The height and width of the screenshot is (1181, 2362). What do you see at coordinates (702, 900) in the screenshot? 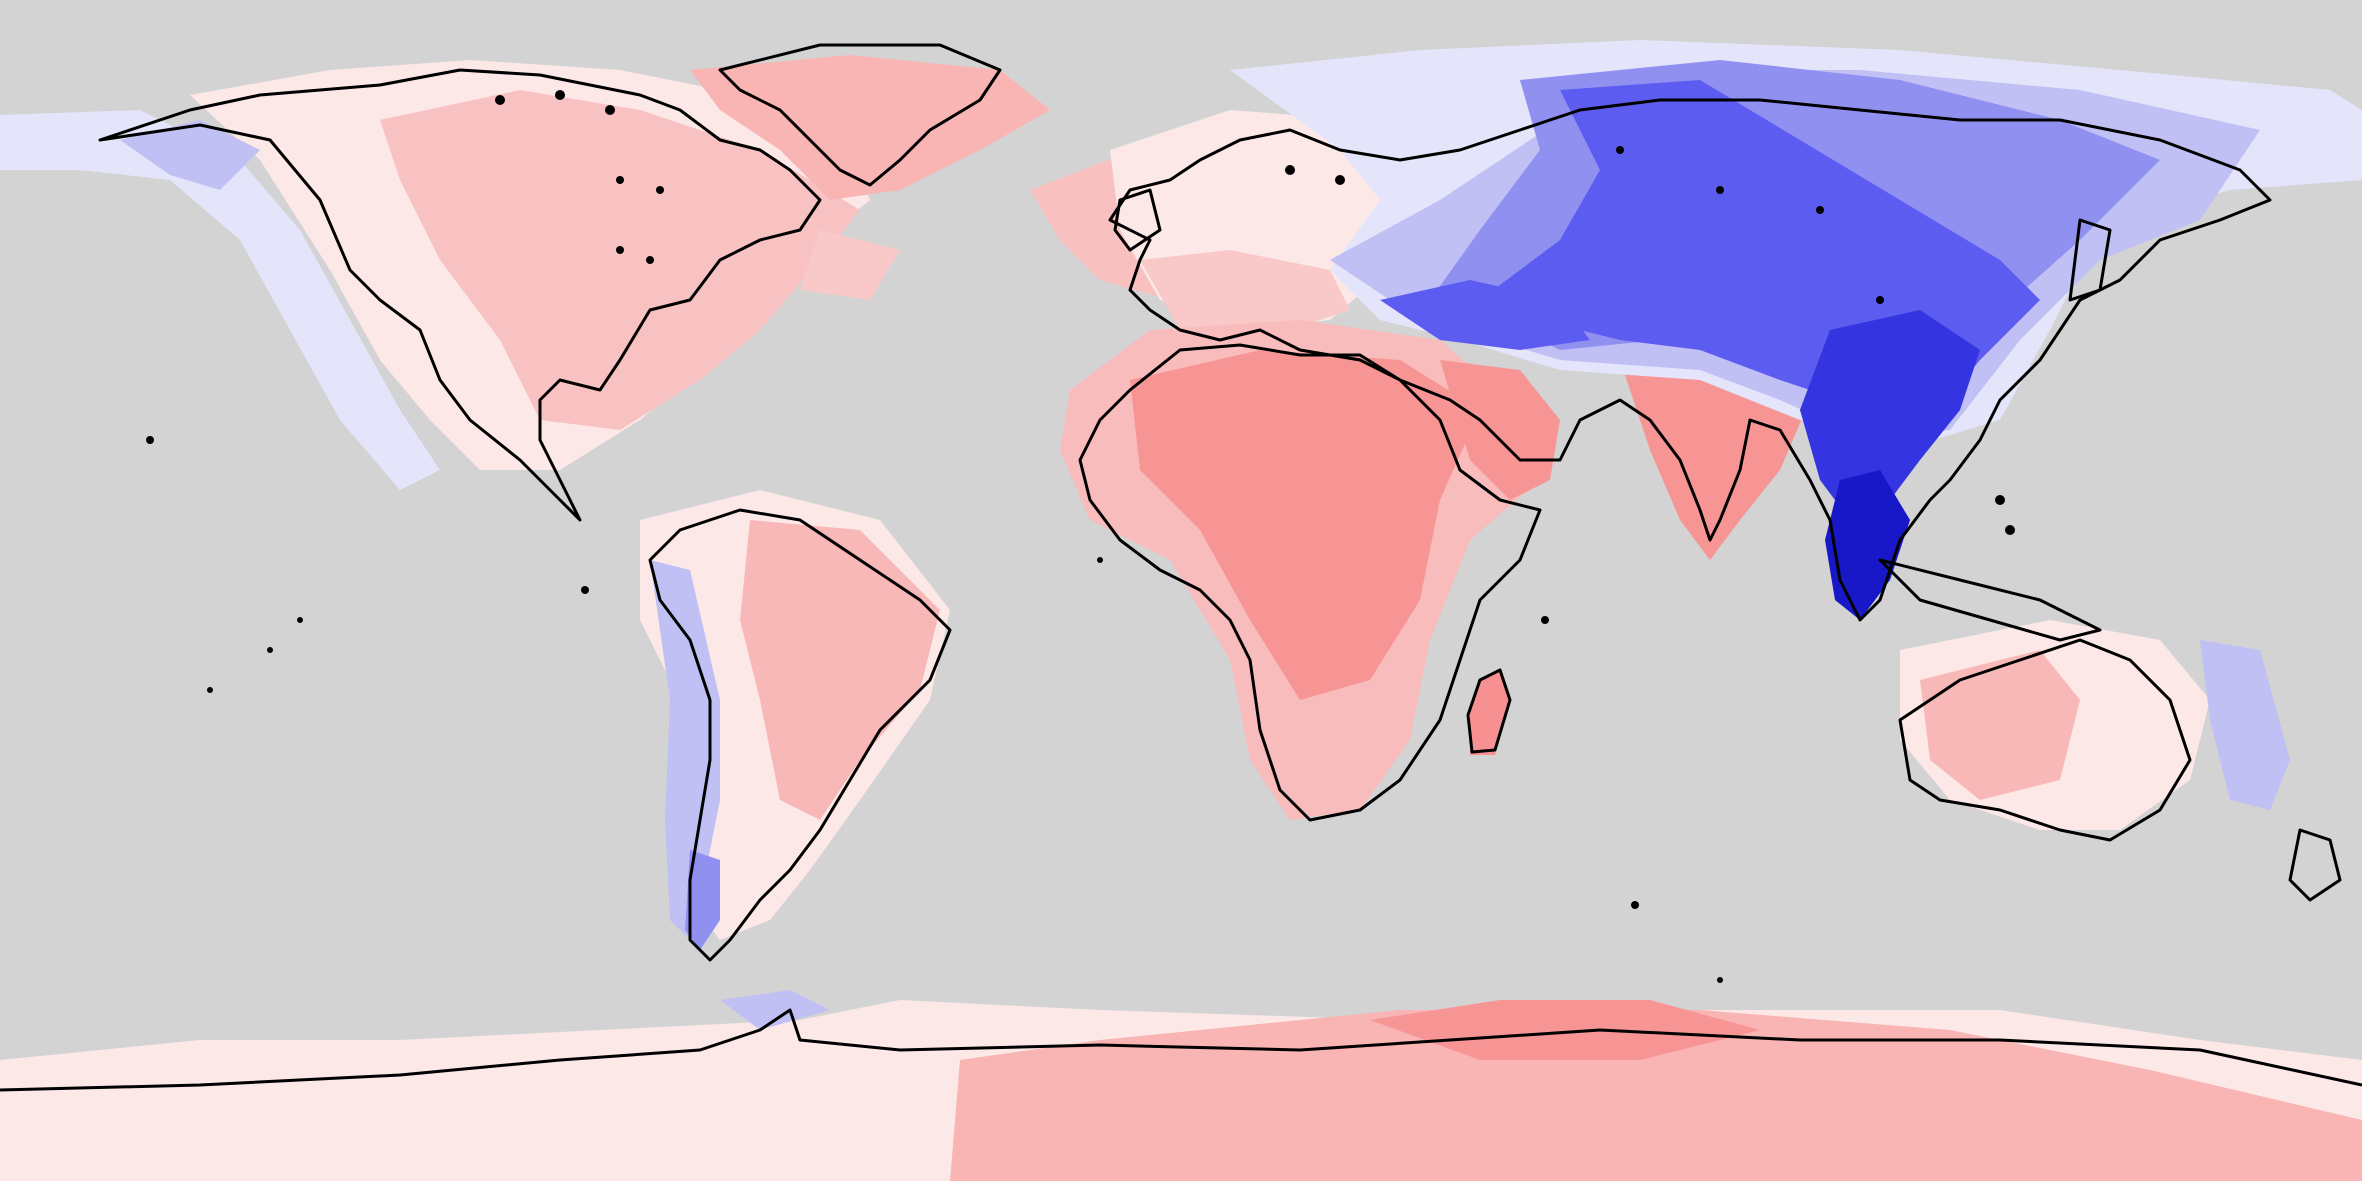
I see `field-patagonia-blue` at bounding box center [702, 900].